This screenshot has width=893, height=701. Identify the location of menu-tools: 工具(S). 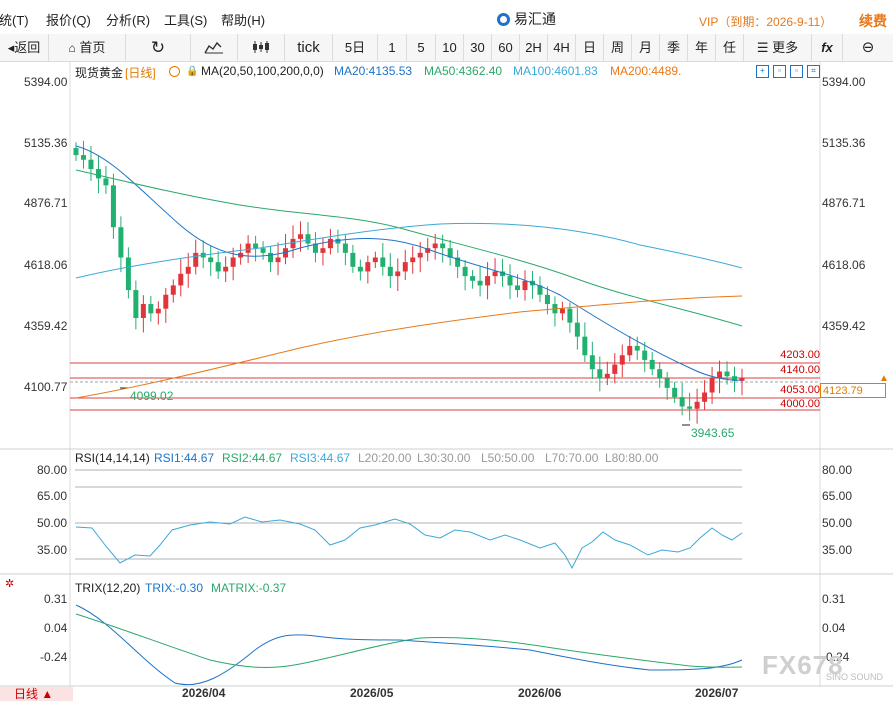
(186, 20).